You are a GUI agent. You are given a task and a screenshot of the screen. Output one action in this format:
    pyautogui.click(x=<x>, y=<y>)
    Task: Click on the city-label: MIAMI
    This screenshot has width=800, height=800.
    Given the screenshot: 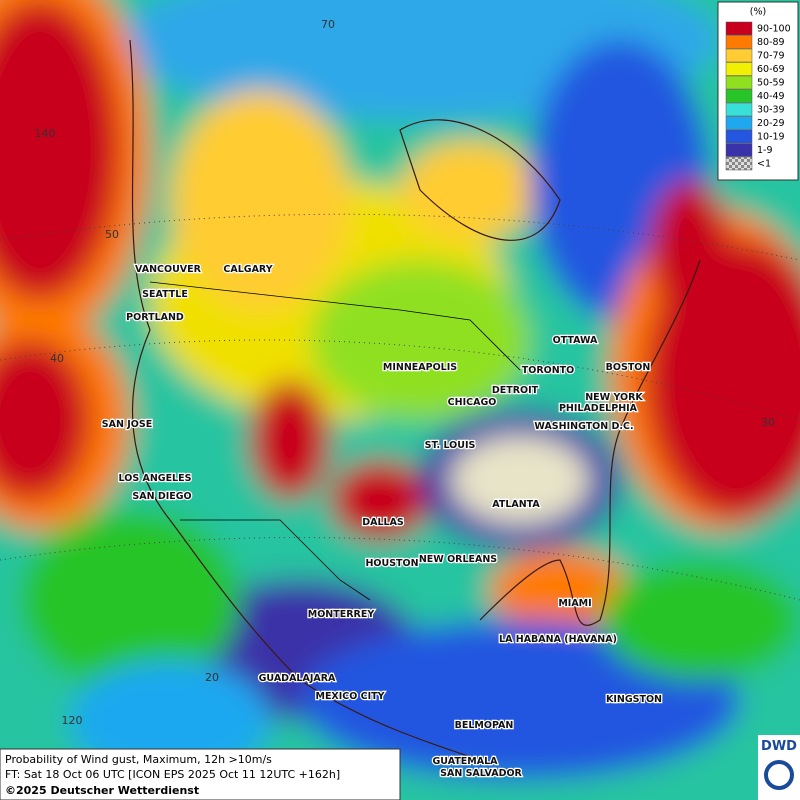 What is the action you would take?
    pyautogui.click(x=574, y=603)
    